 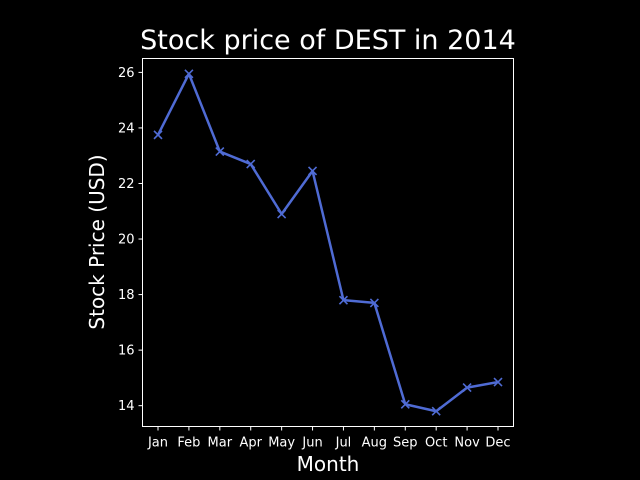 What do you see at coordinates (126, 128) in the screenshot?
I see `y-tick-label: 24` at bounding box center [126, 128].